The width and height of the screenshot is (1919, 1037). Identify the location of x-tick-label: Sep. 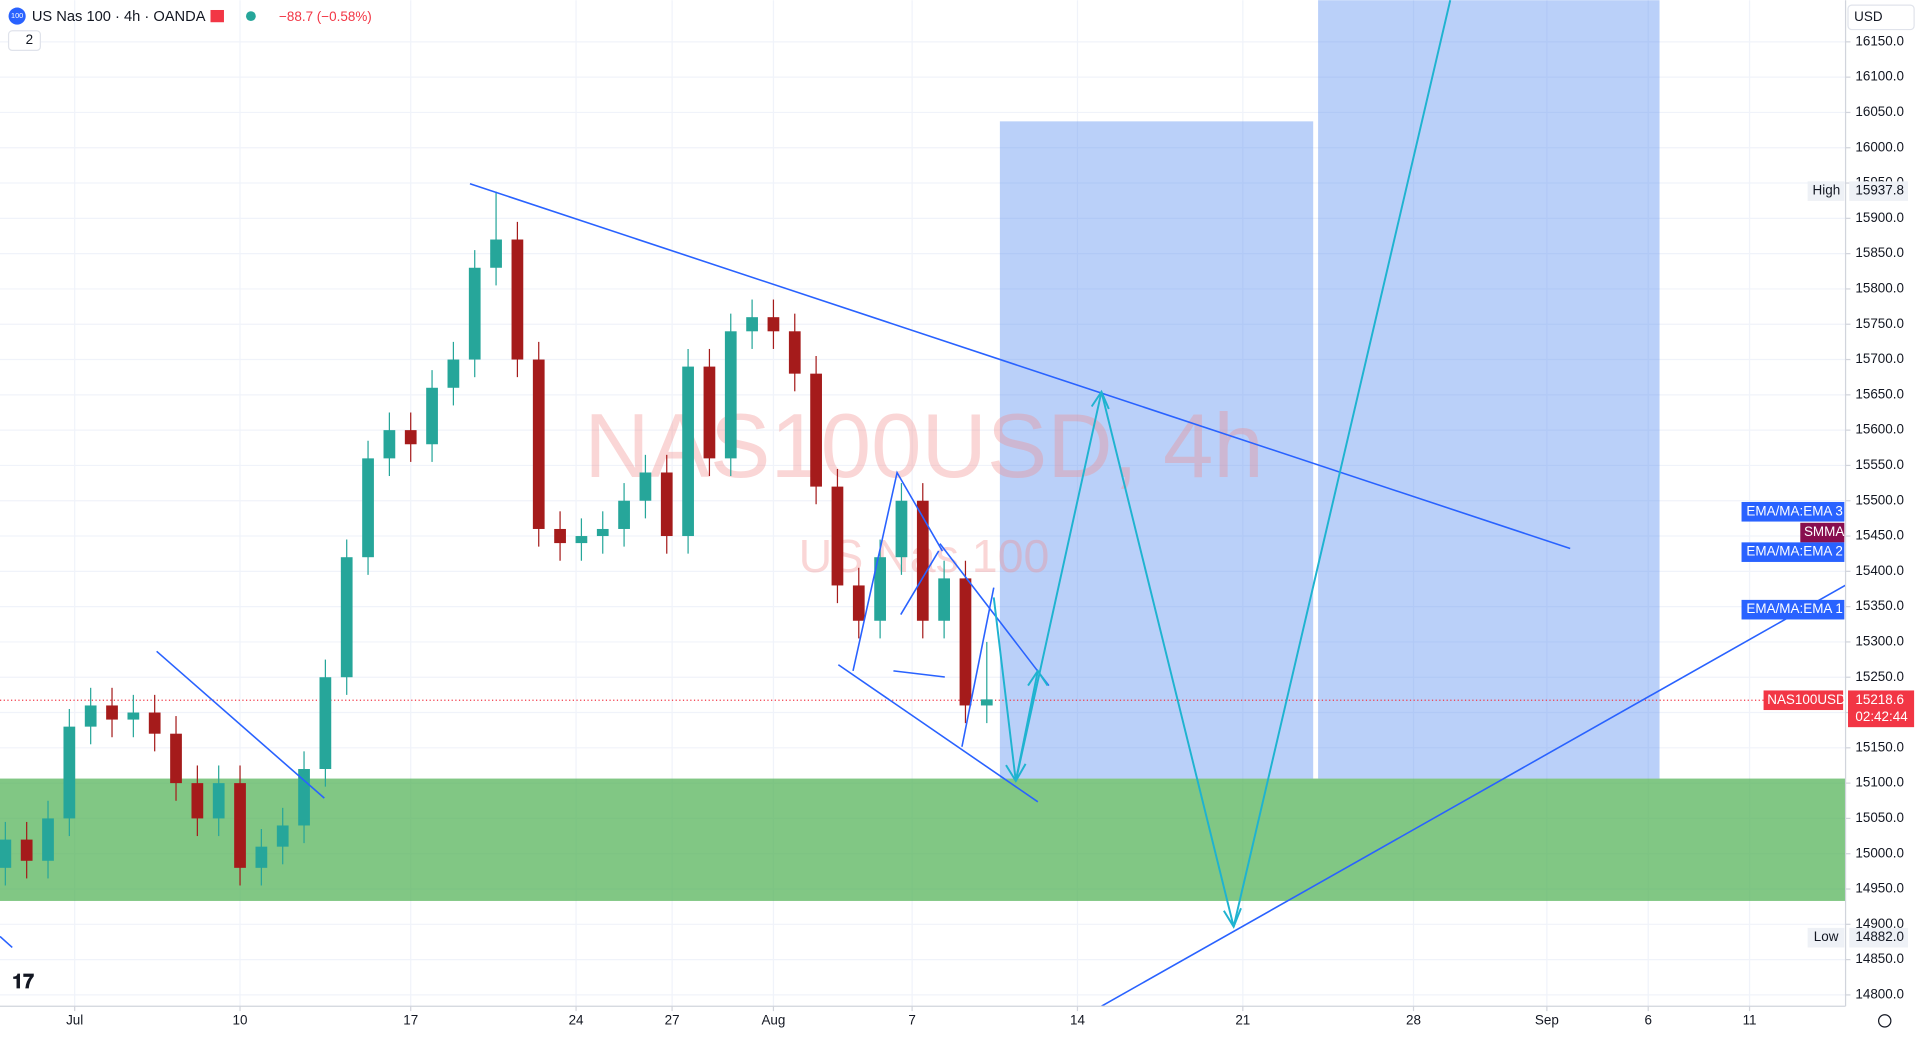
(1547, 1019).